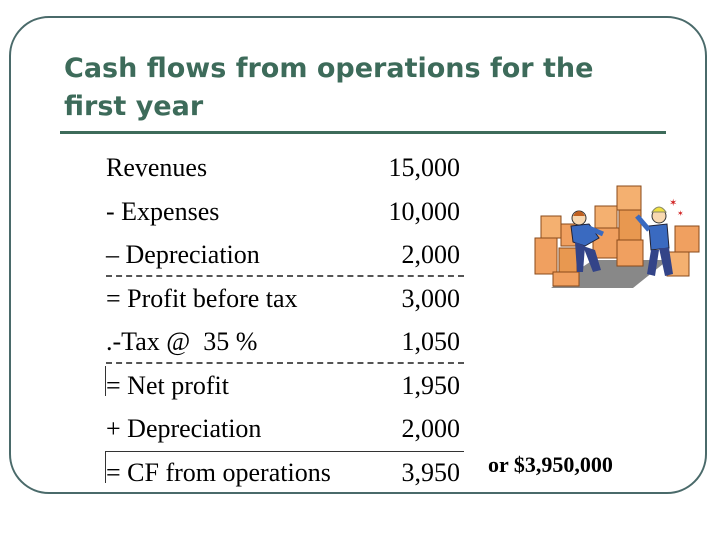  Describe the element at coordinates (183, 254) in the screenshot. I see `row-label: – Depreciation` at that location.